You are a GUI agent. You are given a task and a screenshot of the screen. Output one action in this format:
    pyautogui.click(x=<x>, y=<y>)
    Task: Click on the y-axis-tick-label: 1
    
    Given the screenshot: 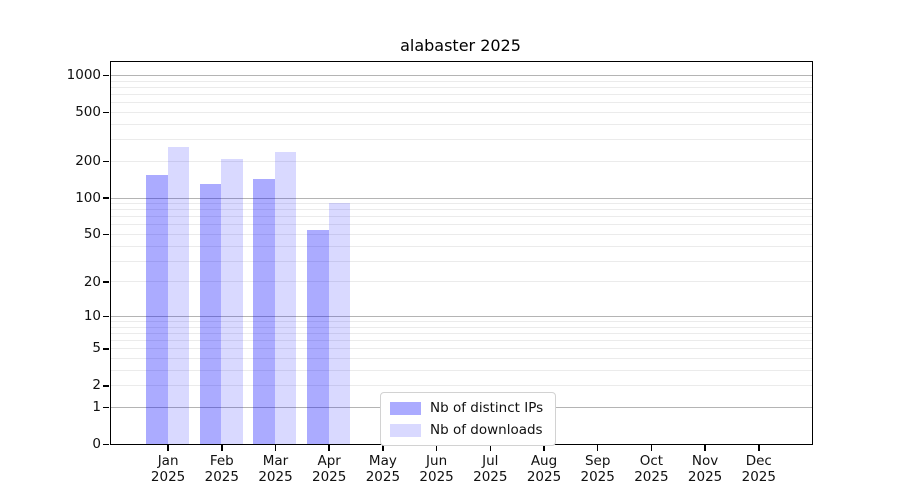 What is the action you would take?
    pyautogui.click(x=96, y=407)
    